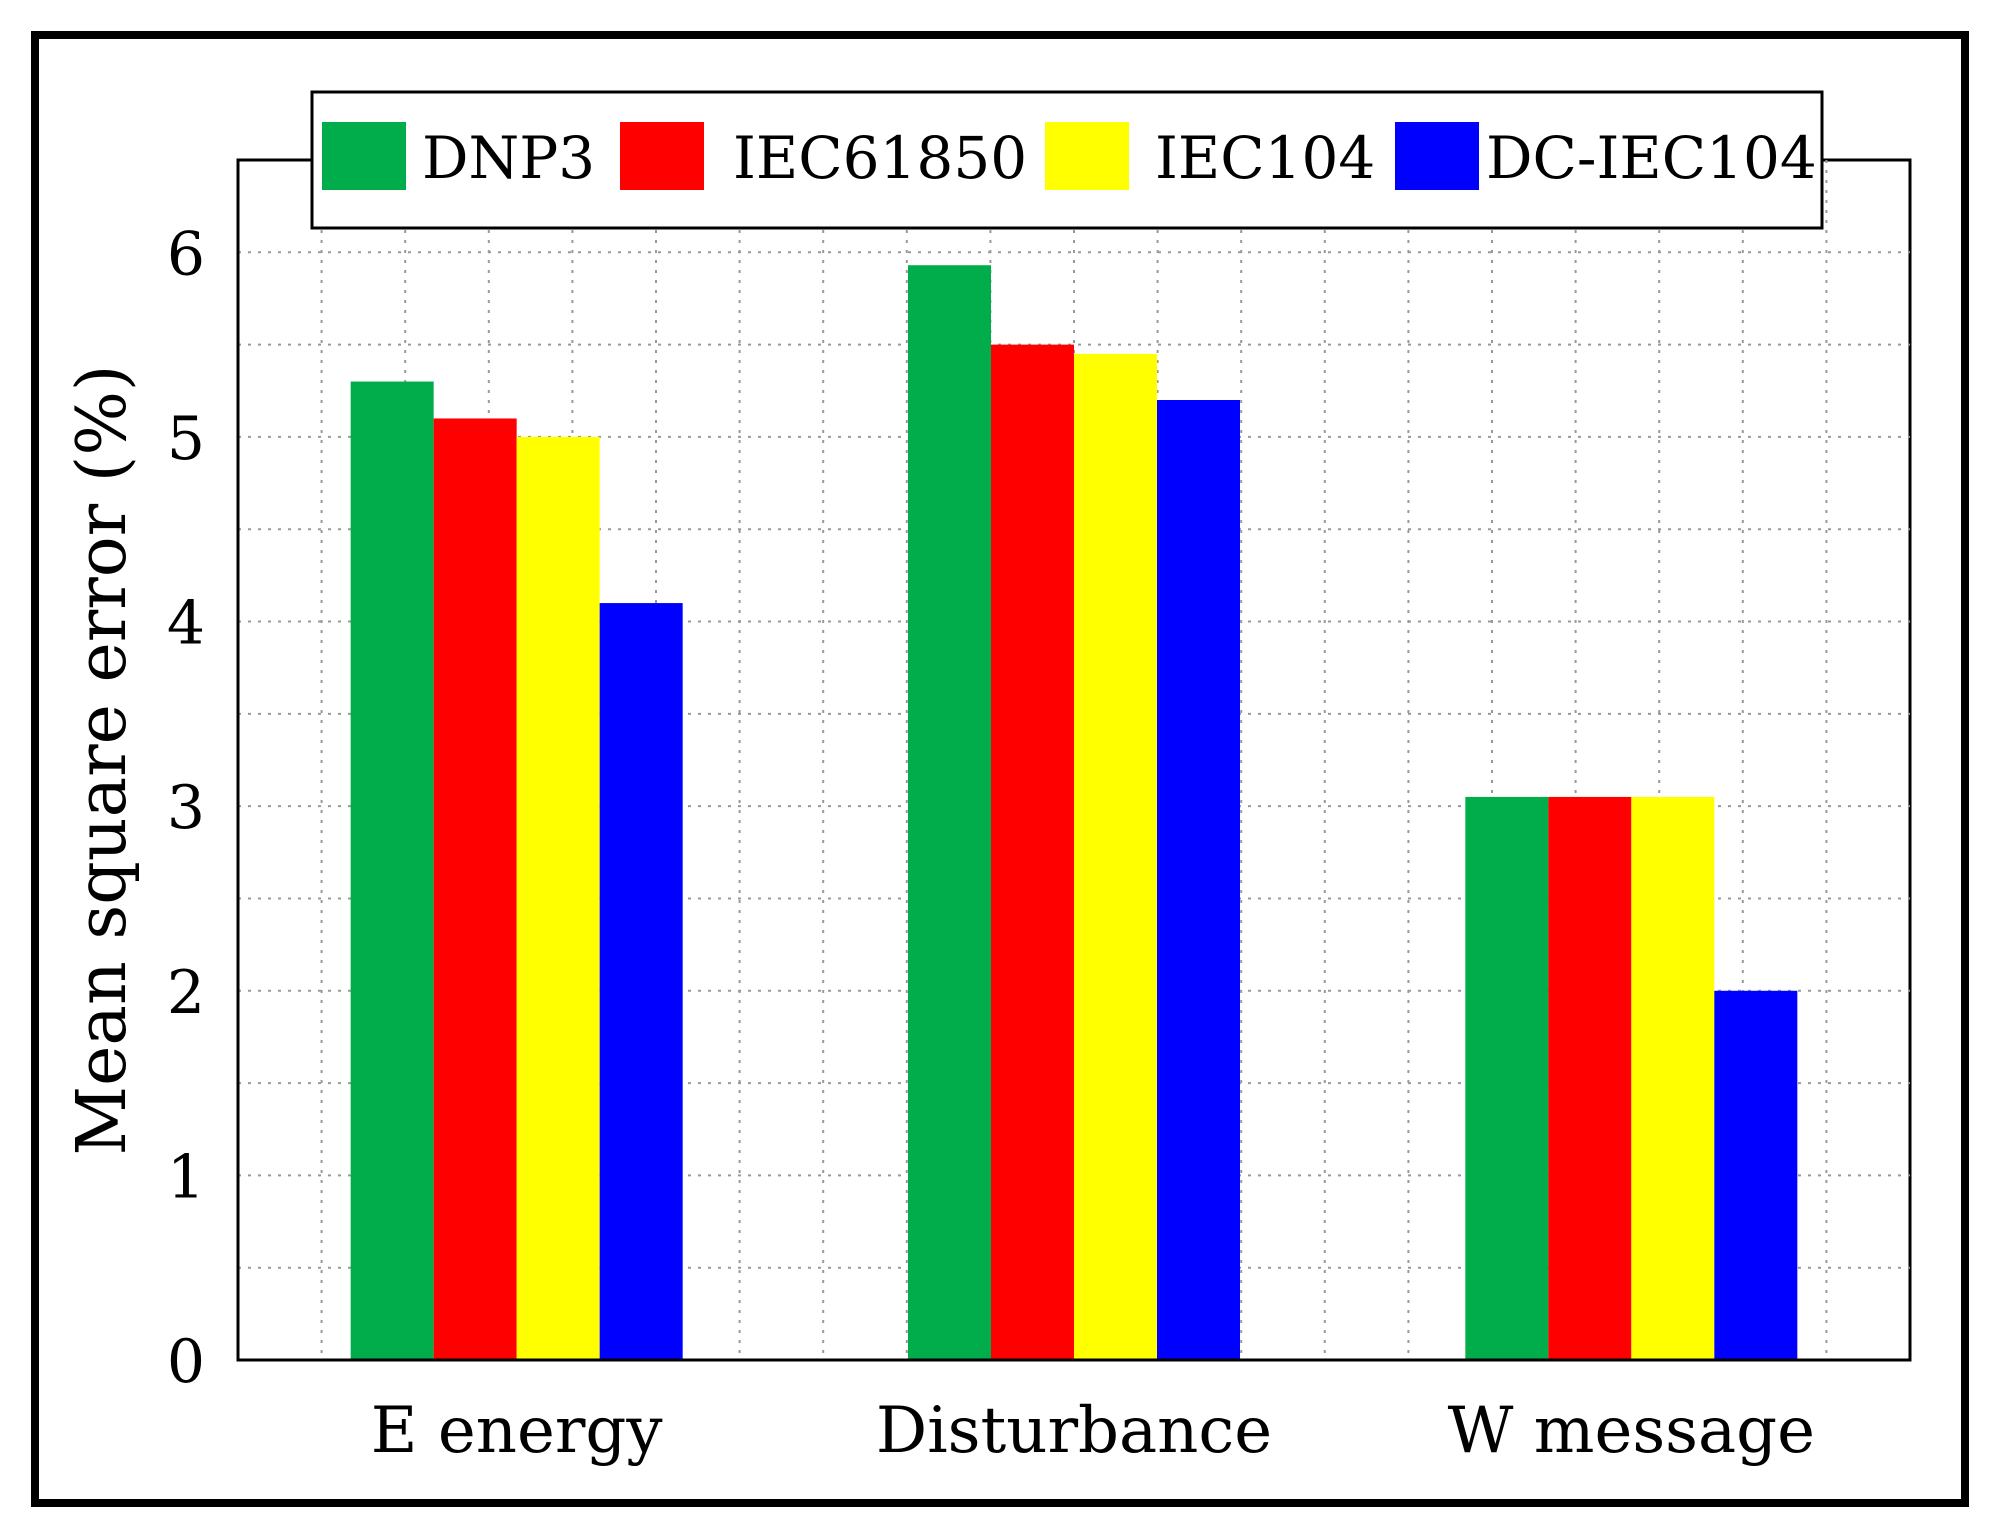 The image size is (2000, 1538). What do you see at coordinates (1631, 1431) in the screenshot?
I see `x-tick-label: W message` at bounding box center [1631, 1431].